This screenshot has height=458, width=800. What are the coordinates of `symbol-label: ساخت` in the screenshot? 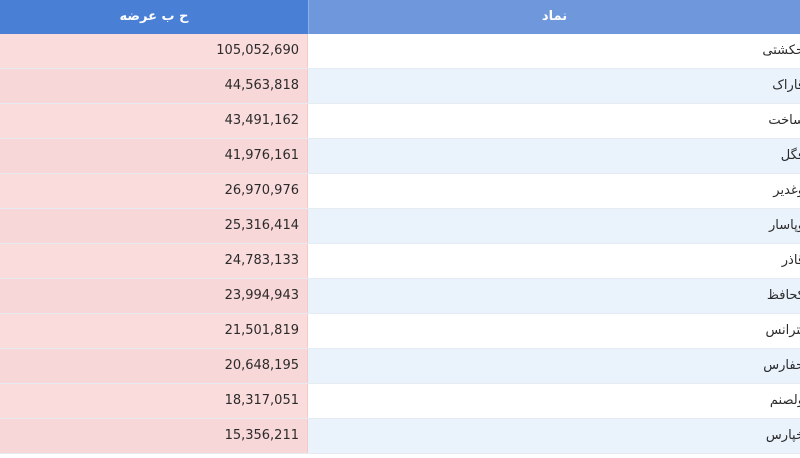 It's located at (784, 120).